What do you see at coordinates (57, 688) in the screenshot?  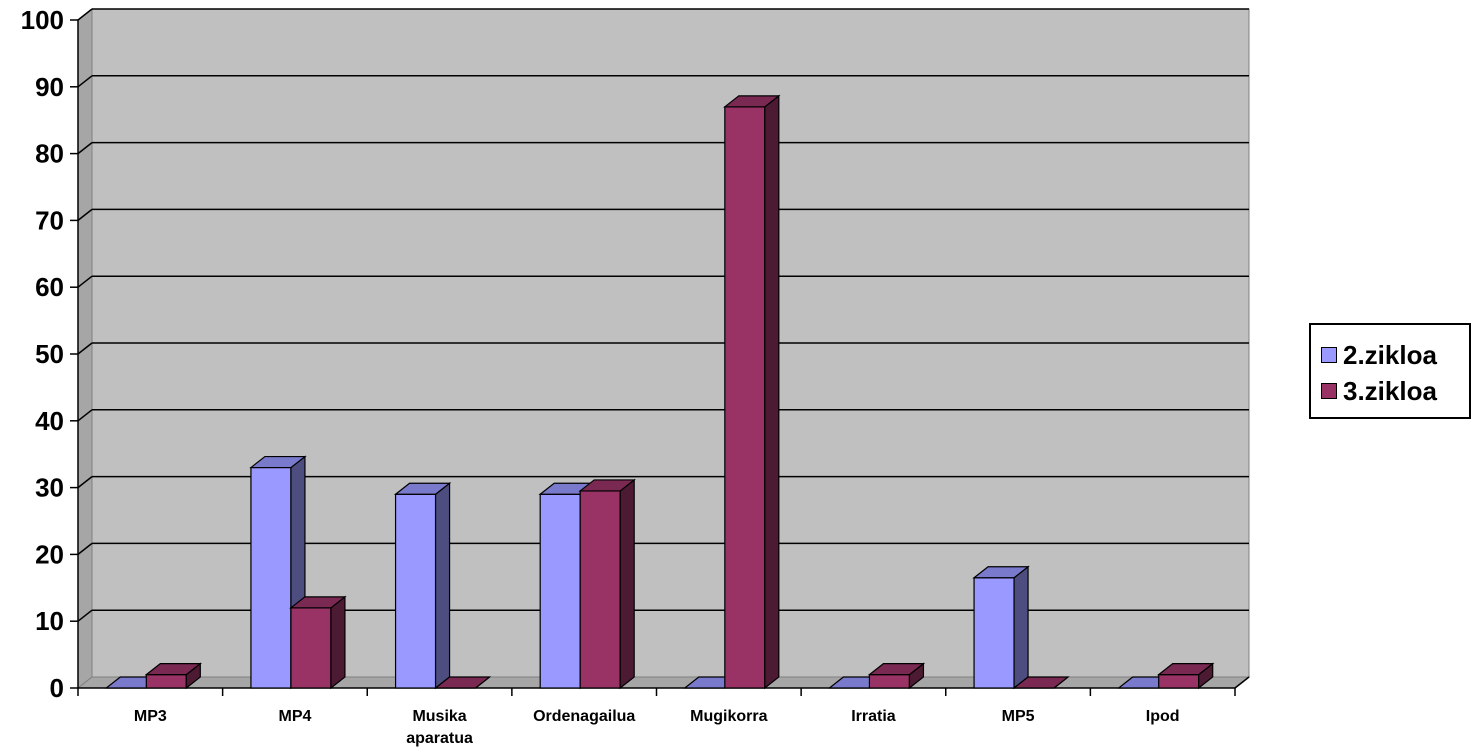 I see `y-tick-label-0: 0` at bounding box center [57, 688].